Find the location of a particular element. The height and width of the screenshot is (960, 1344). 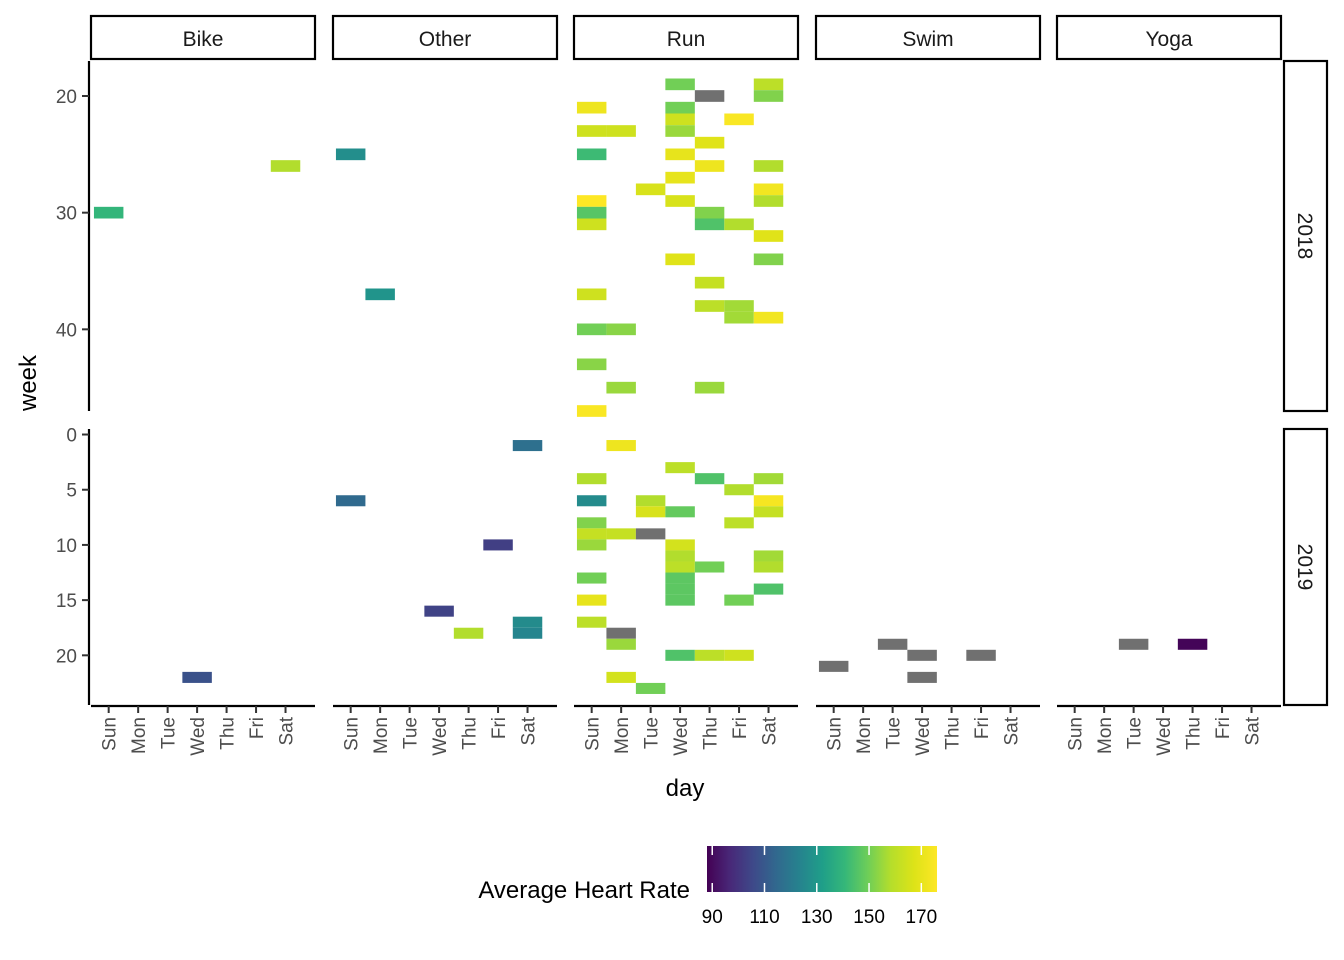

strip-label: Other is located at coordinates (445, 39).